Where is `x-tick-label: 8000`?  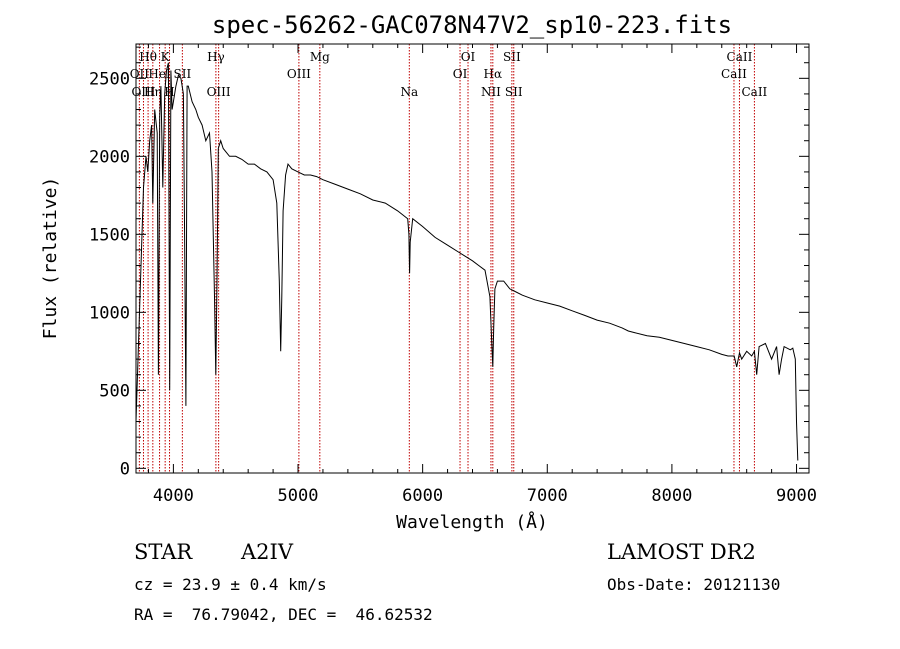 x-tick-label: 8000 is located at coordinates (671, 496).